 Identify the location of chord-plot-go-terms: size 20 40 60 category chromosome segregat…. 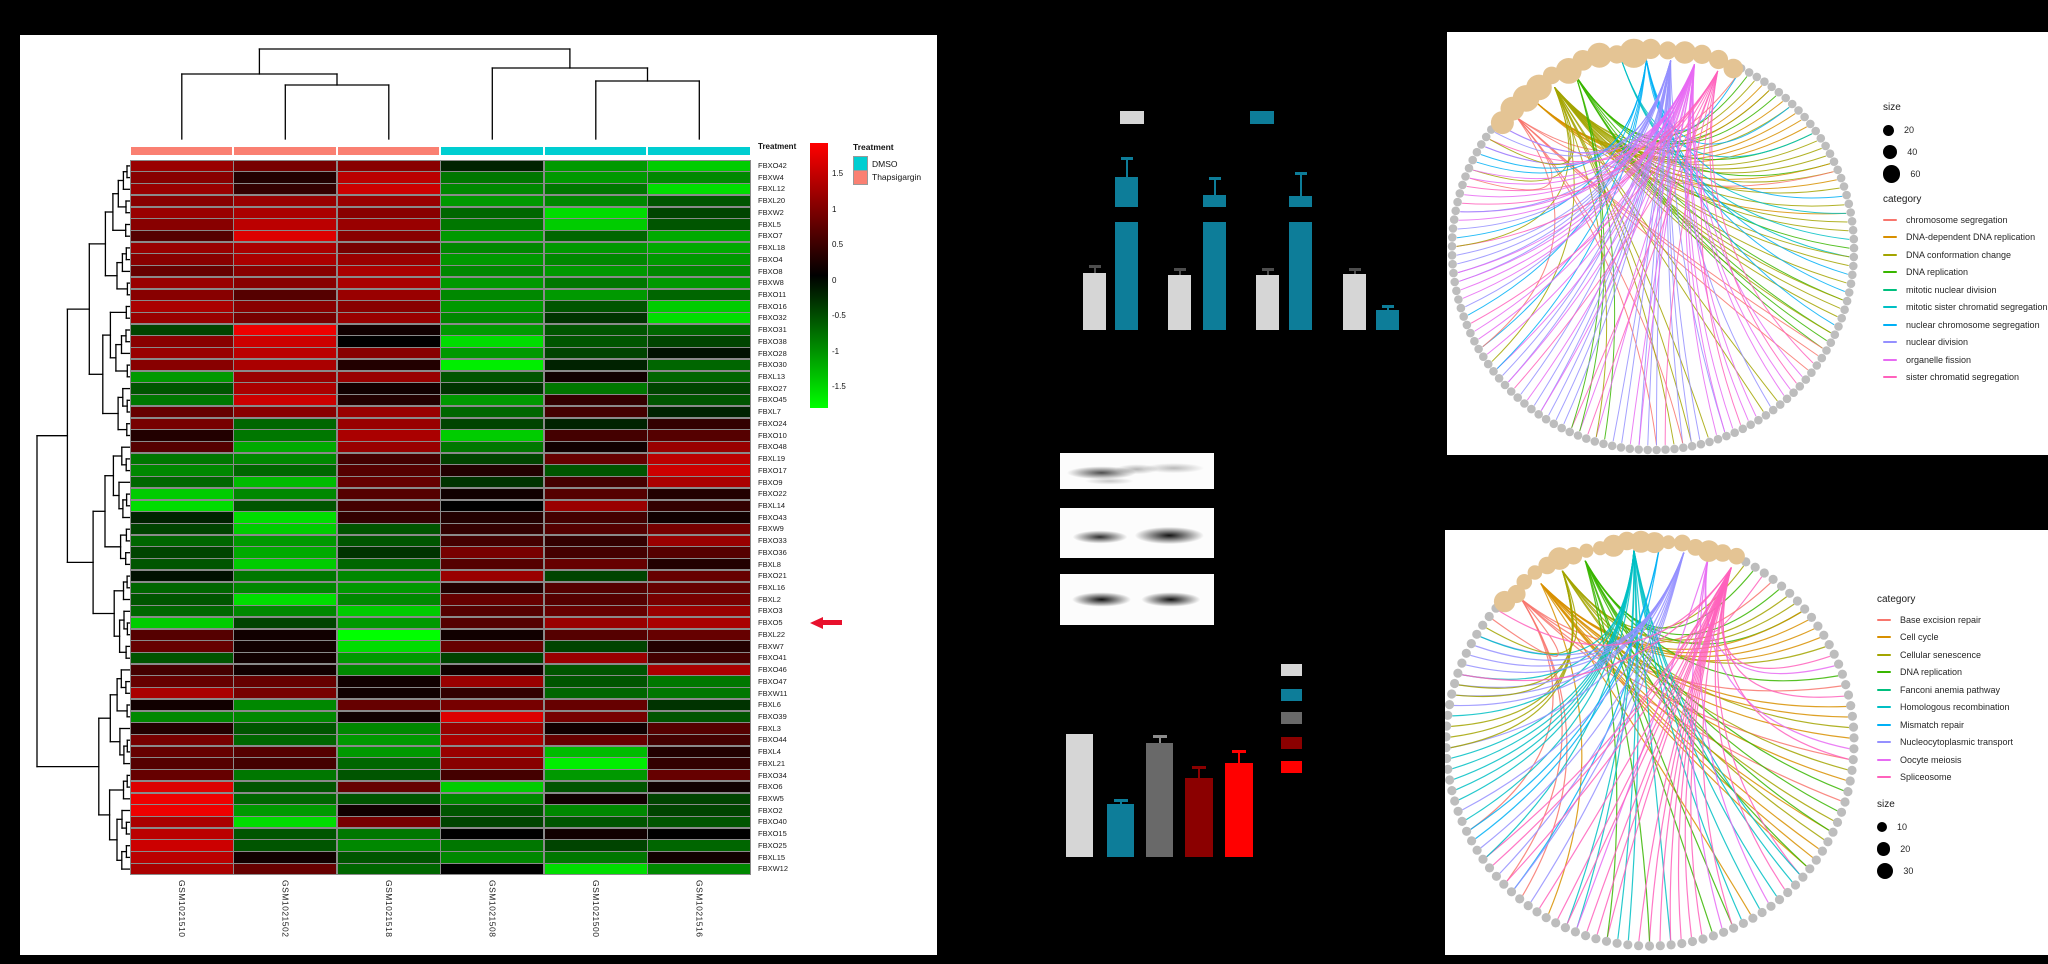
(1747, 243).